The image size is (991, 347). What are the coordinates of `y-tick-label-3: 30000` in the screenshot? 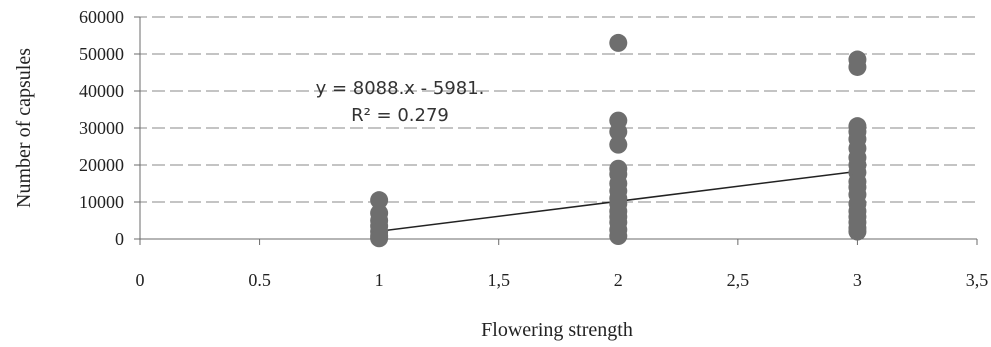 It's located at (101, 128).